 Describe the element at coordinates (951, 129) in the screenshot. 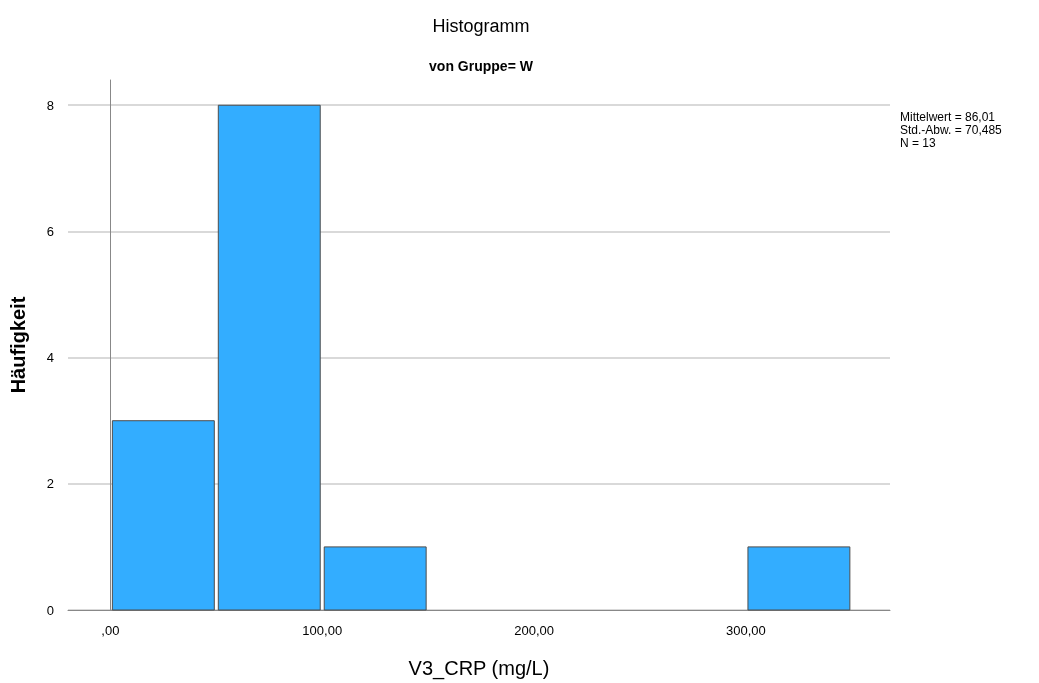

I see `text: Std.-Abw. = 70,485` at that location.